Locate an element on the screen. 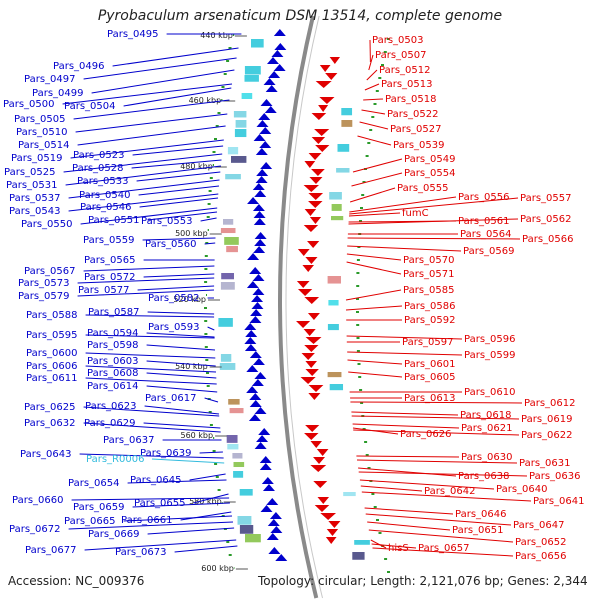  left-gene-label: Pars_0614 is located at coordinates (112, 386).